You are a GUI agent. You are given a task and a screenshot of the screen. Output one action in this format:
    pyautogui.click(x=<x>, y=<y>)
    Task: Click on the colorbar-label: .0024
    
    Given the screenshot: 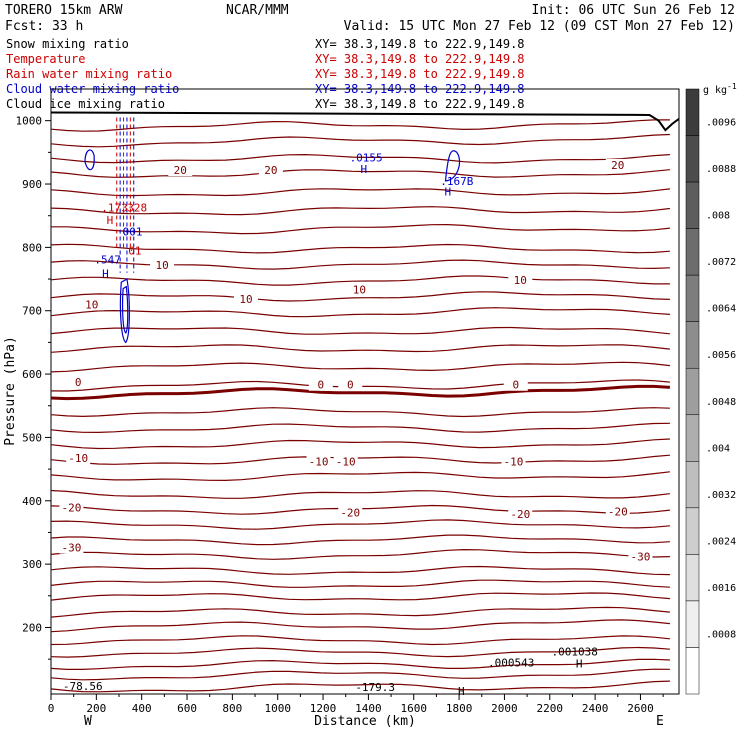 What is the action you would take?
    pyautogui.click(x=721, y=541)
    